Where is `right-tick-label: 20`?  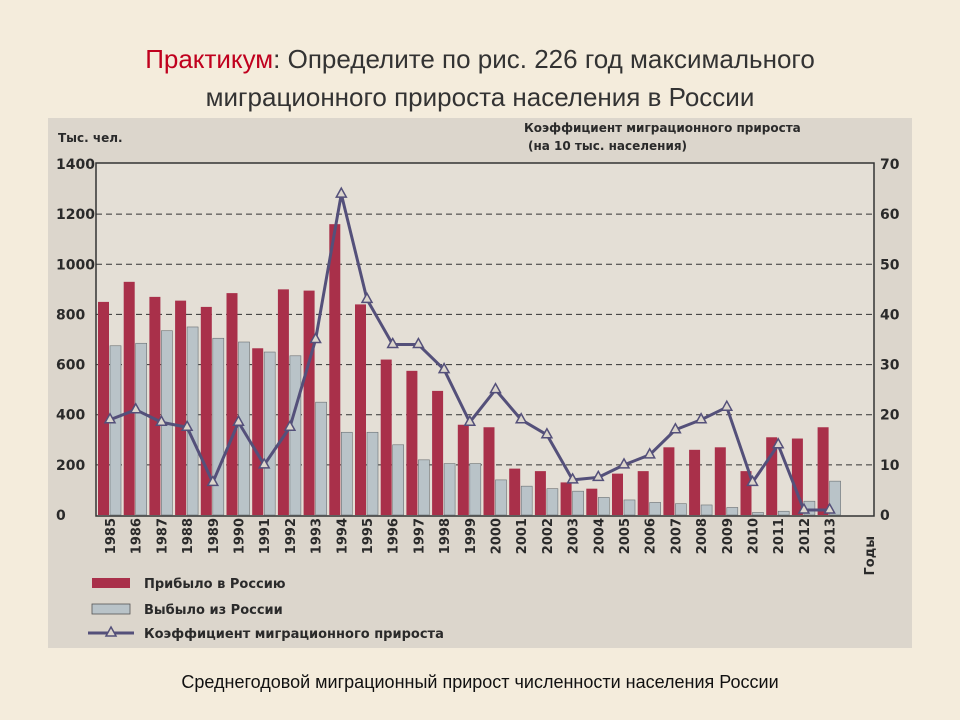
right-tick-label: 20 is located at coordinates (890, 416).